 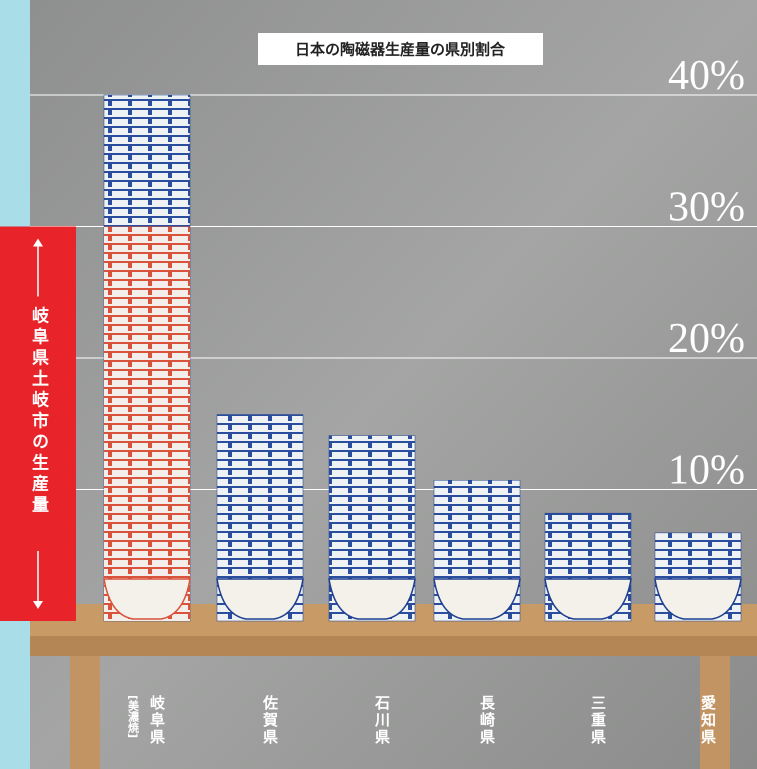 I want to click on category-note: [美濃焼], so click(x=133, y=716).